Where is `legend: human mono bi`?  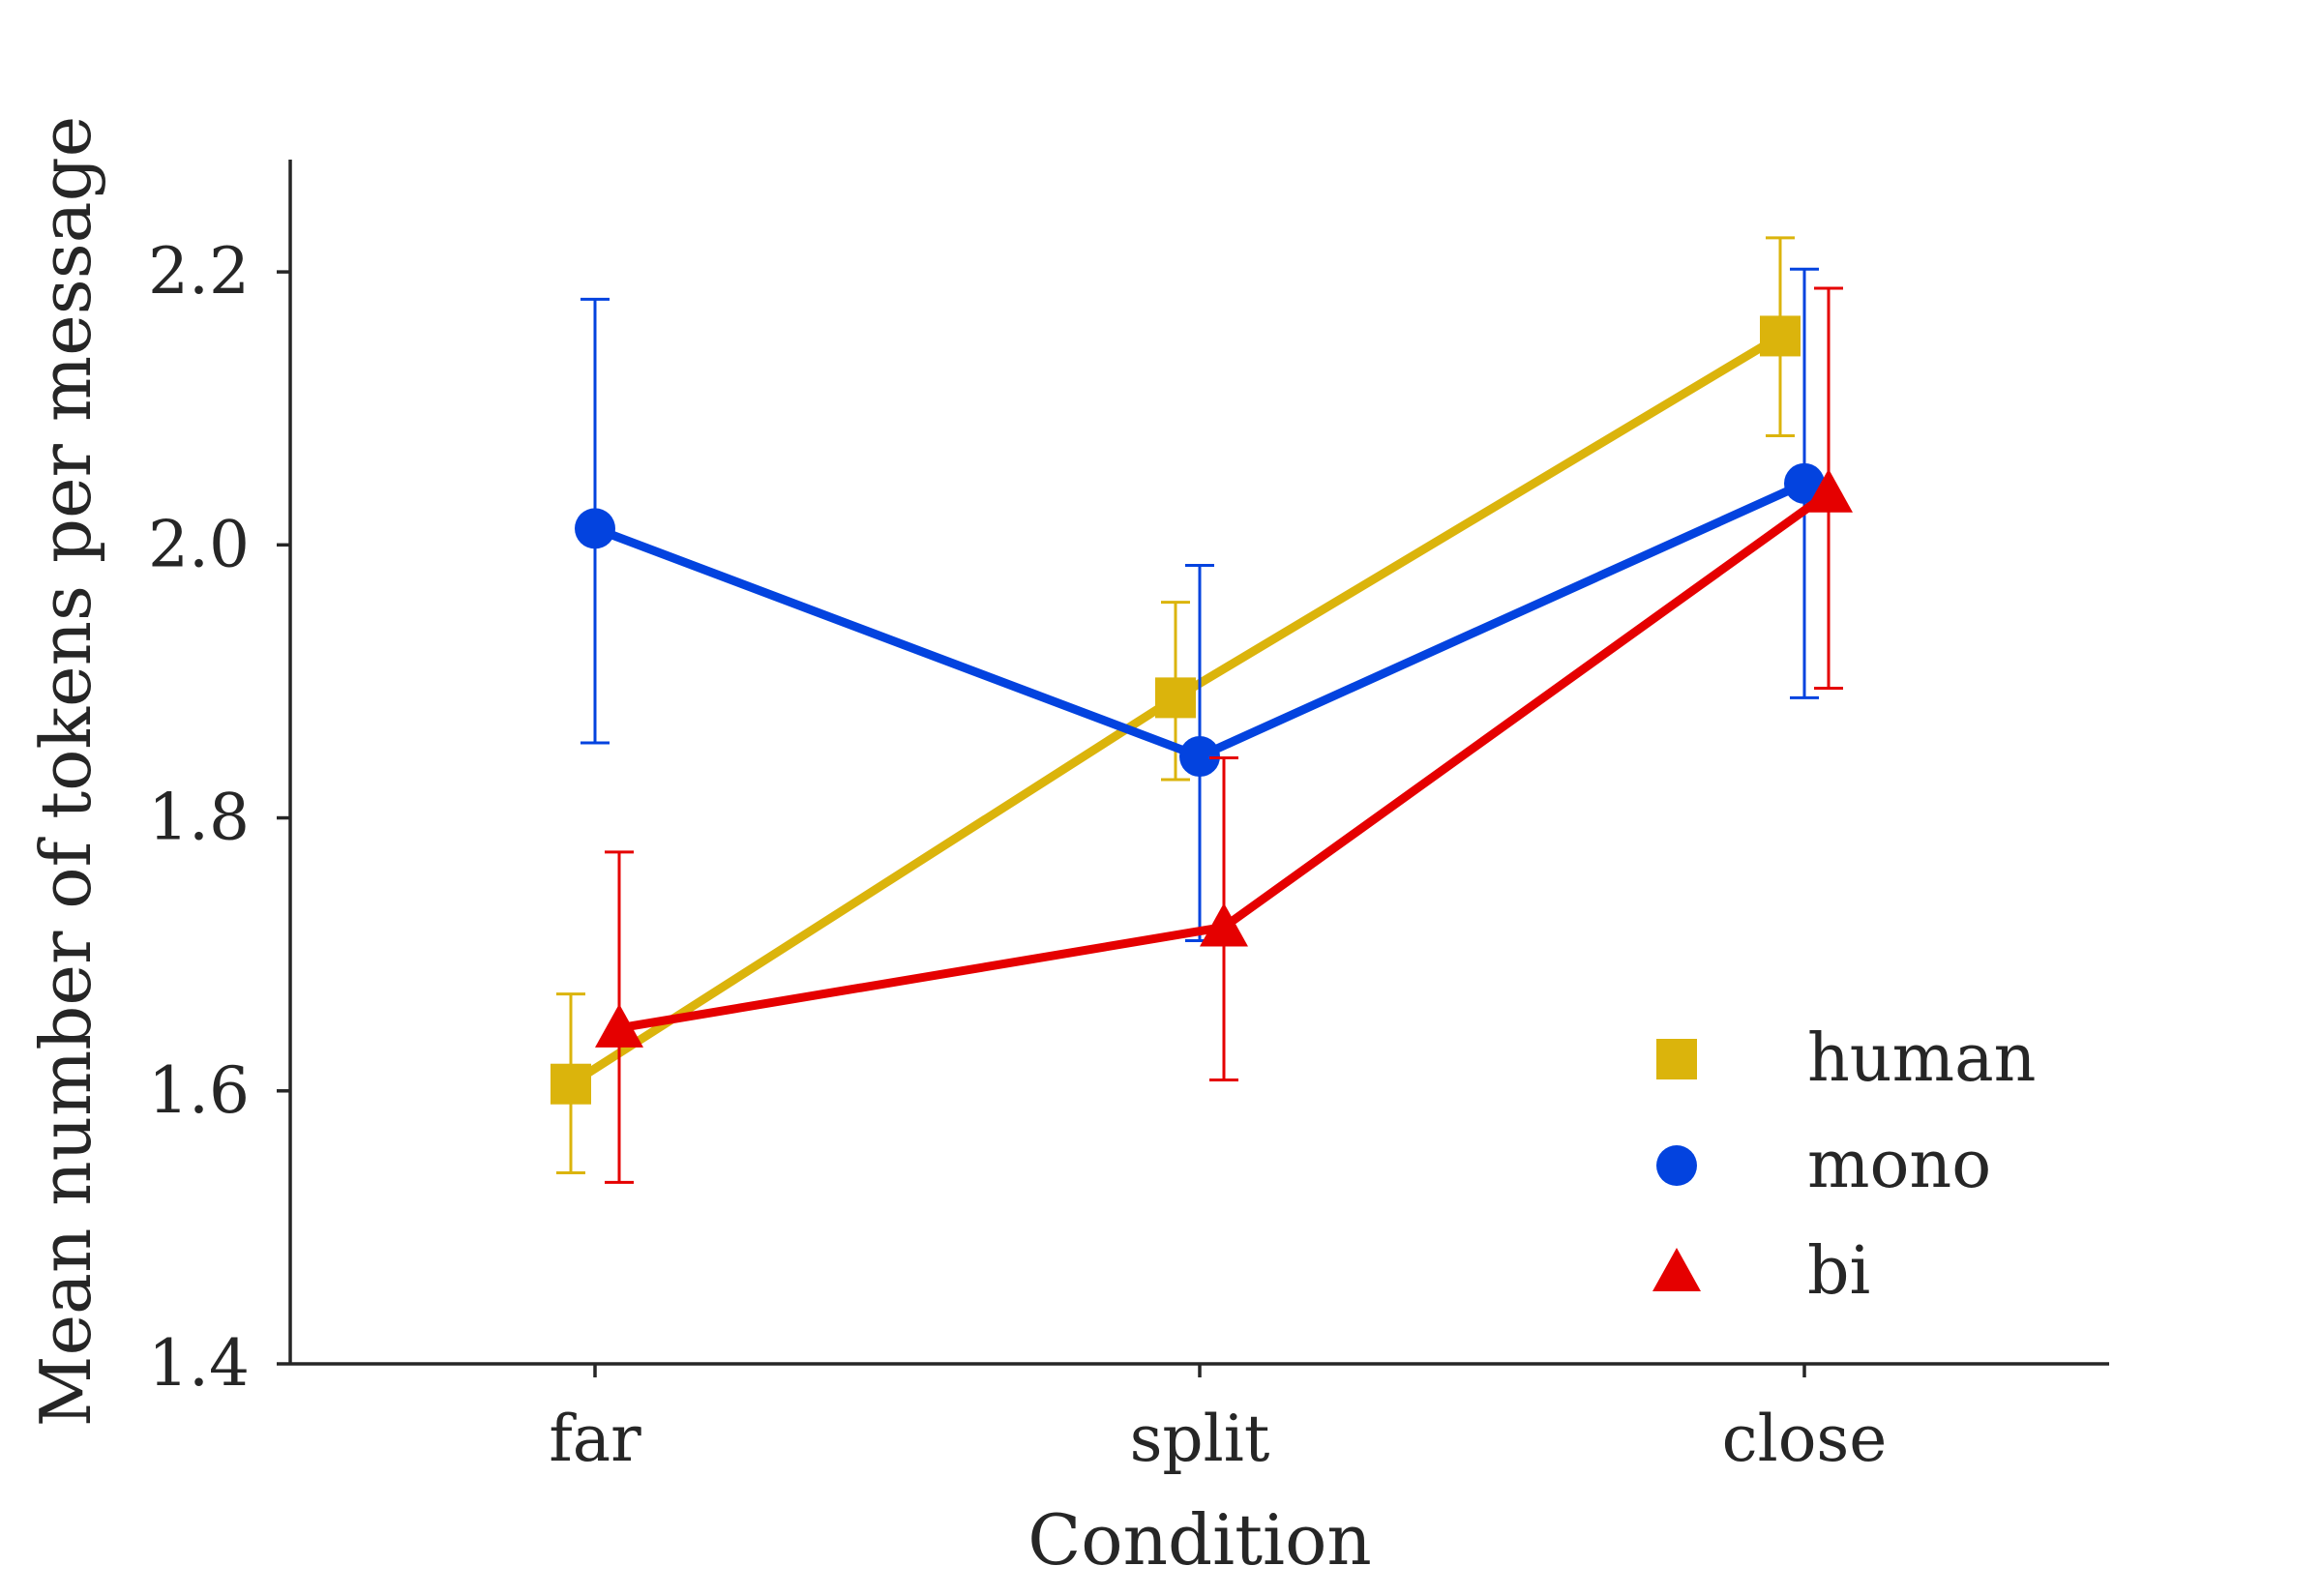 legend: human mono bi is located at coordinates (1844, 1165).